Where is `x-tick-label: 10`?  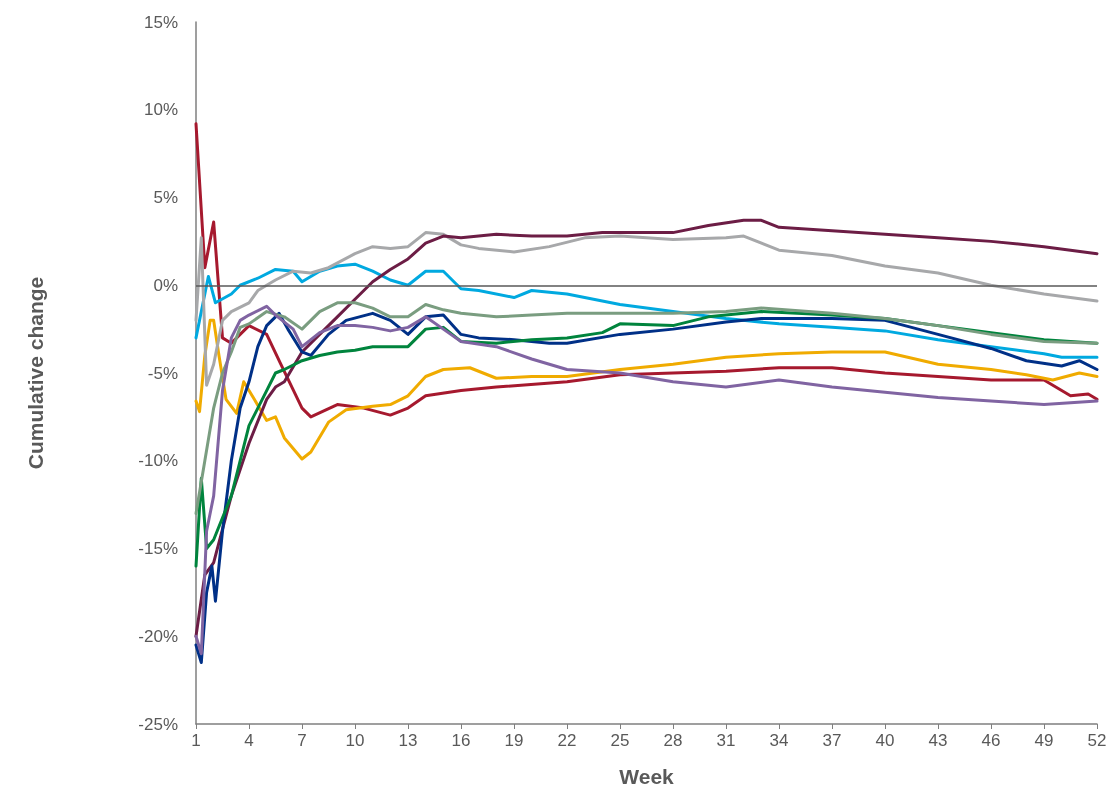
x-tick-label: 10 is located at coordinates (355, 740).